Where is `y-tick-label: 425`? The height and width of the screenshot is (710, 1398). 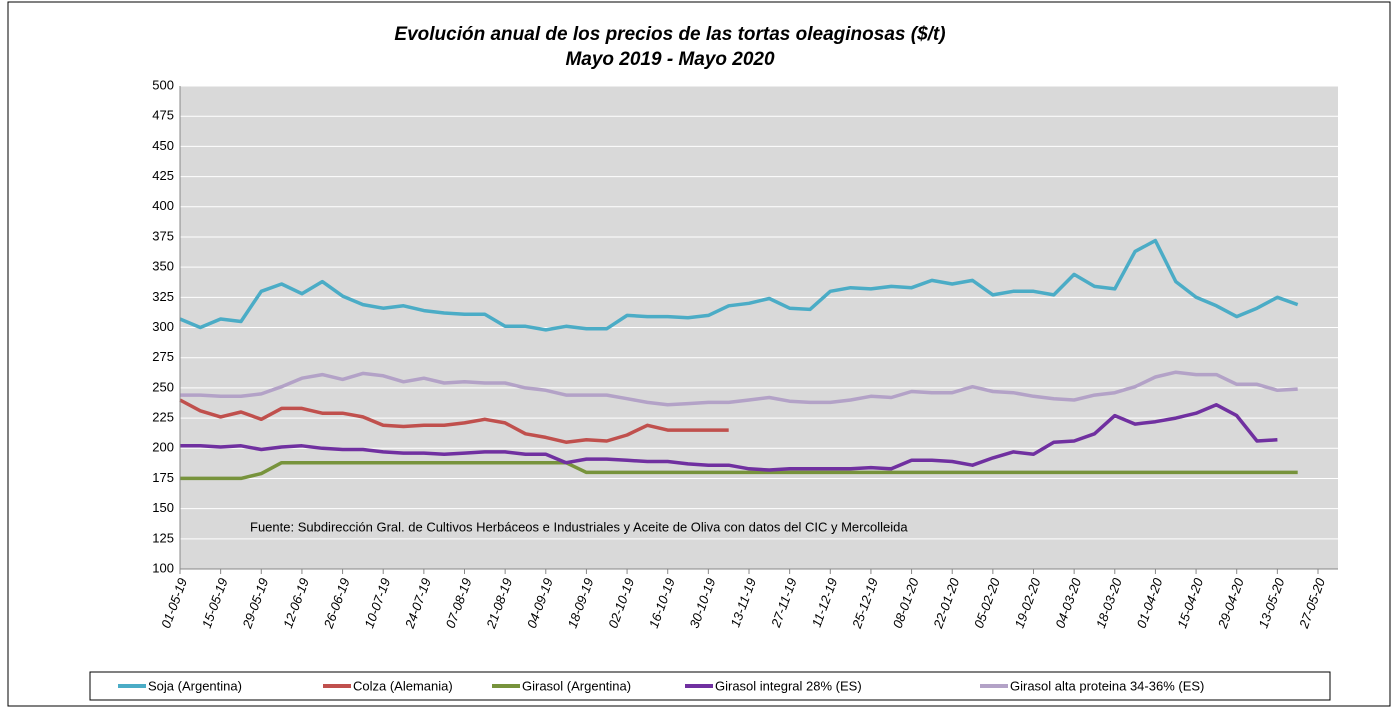 y-tick-label: 425 is located at coordinates (163, 175).